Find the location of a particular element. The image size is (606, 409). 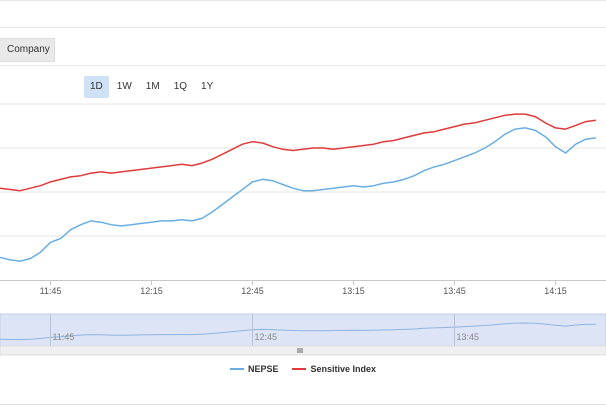

chart-legend: NEPSE Sensitive Index is located at coordinates (303, 369).